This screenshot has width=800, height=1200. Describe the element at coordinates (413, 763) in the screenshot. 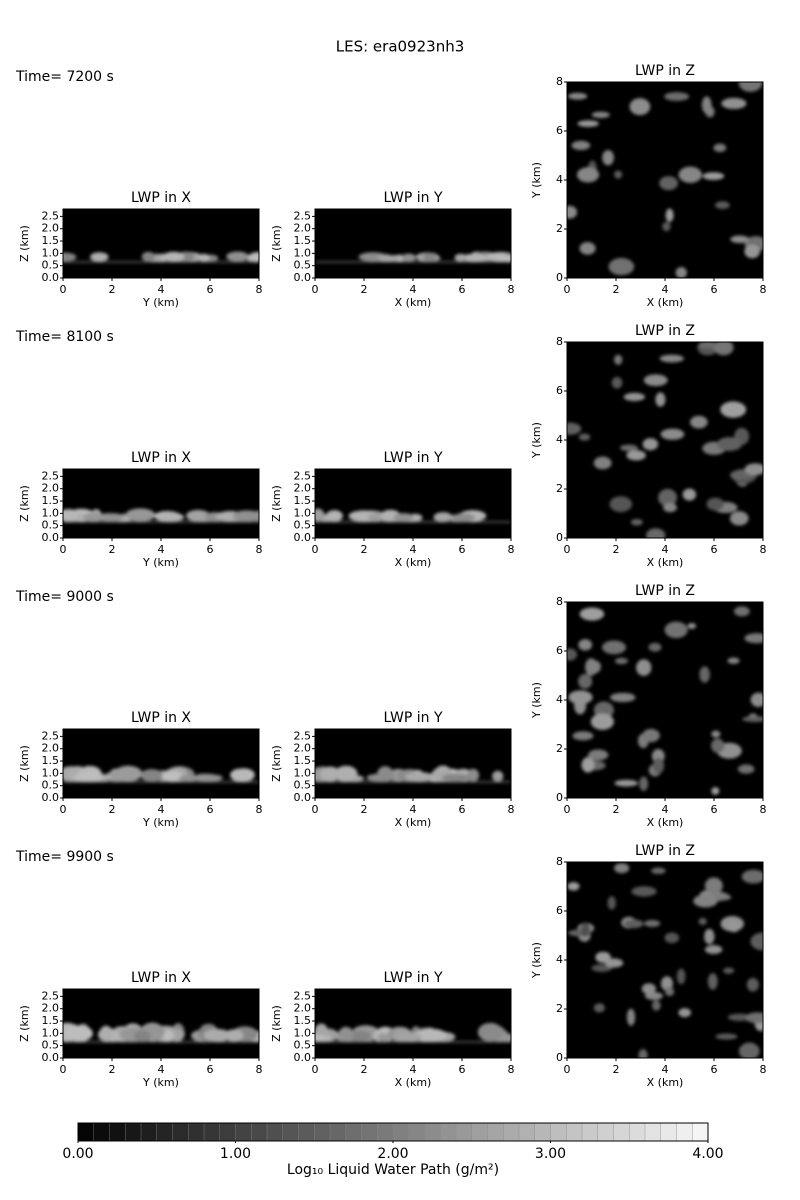

I see `plot-area` at that location.